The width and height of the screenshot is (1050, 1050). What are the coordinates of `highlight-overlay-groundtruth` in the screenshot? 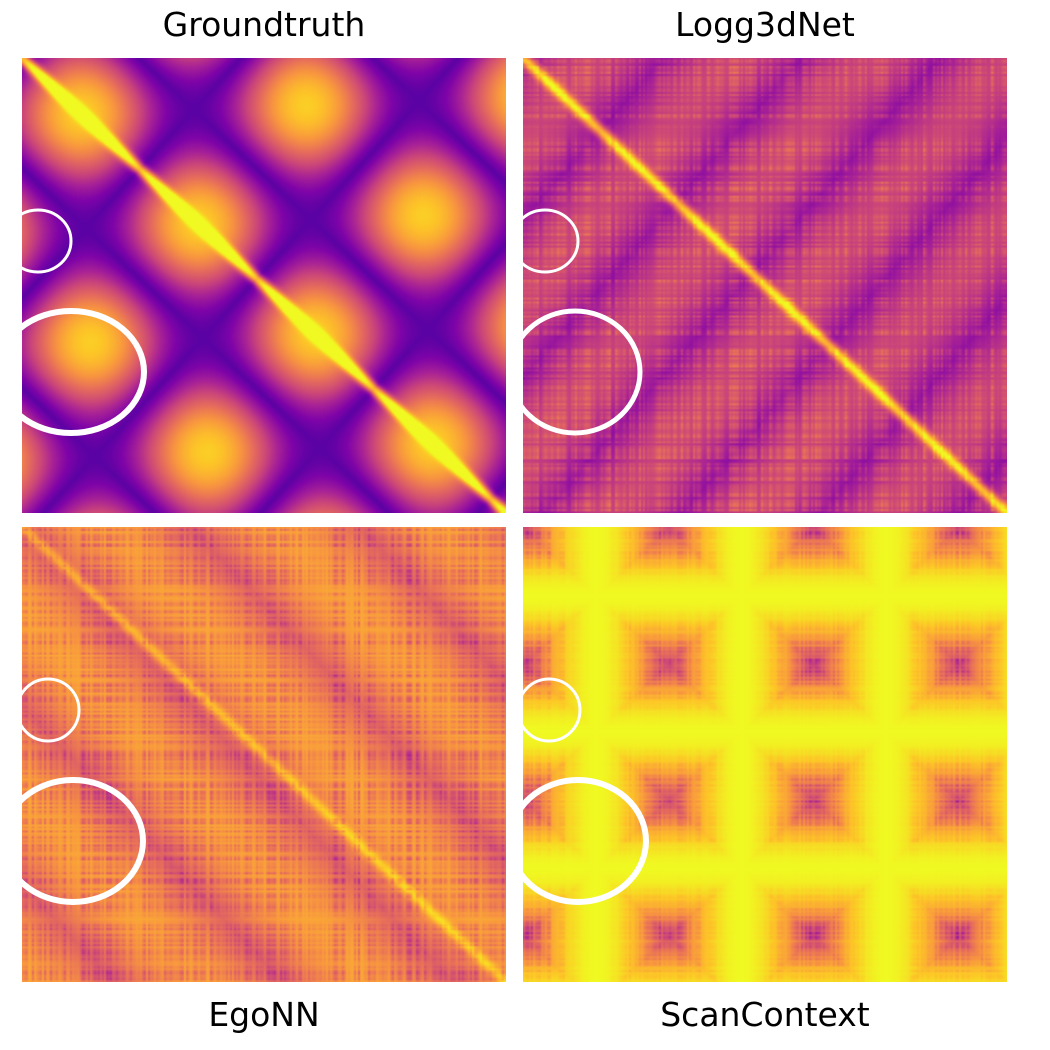 It's located at (84, 322).